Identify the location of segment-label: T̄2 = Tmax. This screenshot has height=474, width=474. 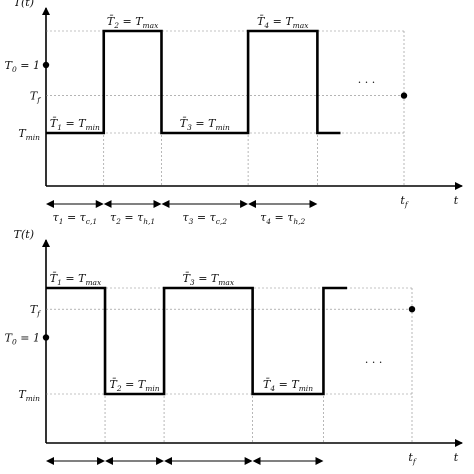
(133, 22).